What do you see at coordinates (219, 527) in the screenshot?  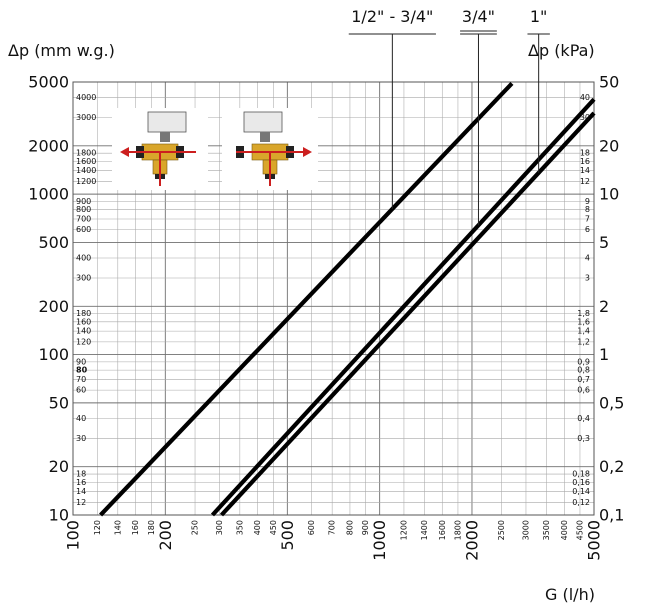 I see `x-tick-label-minor: 300` at bounding box center [219, 527].